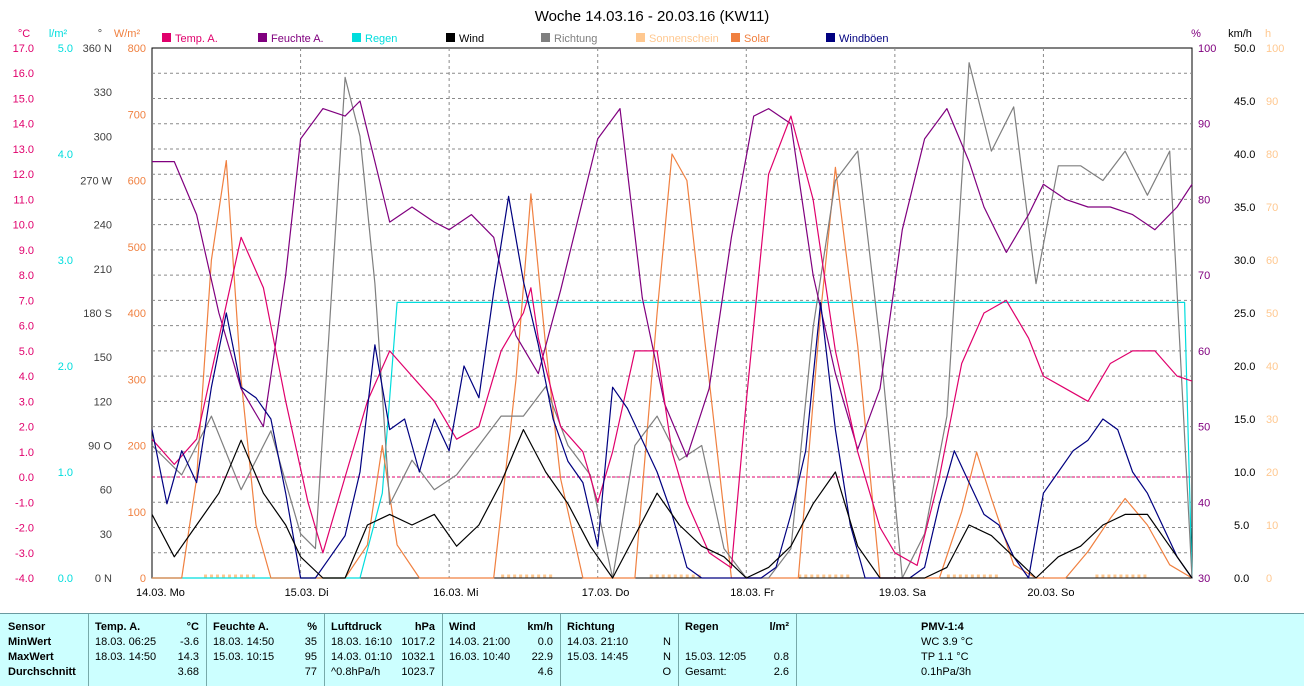  I want to click on richtung-tick-label: 180 S, so click(97, 314).